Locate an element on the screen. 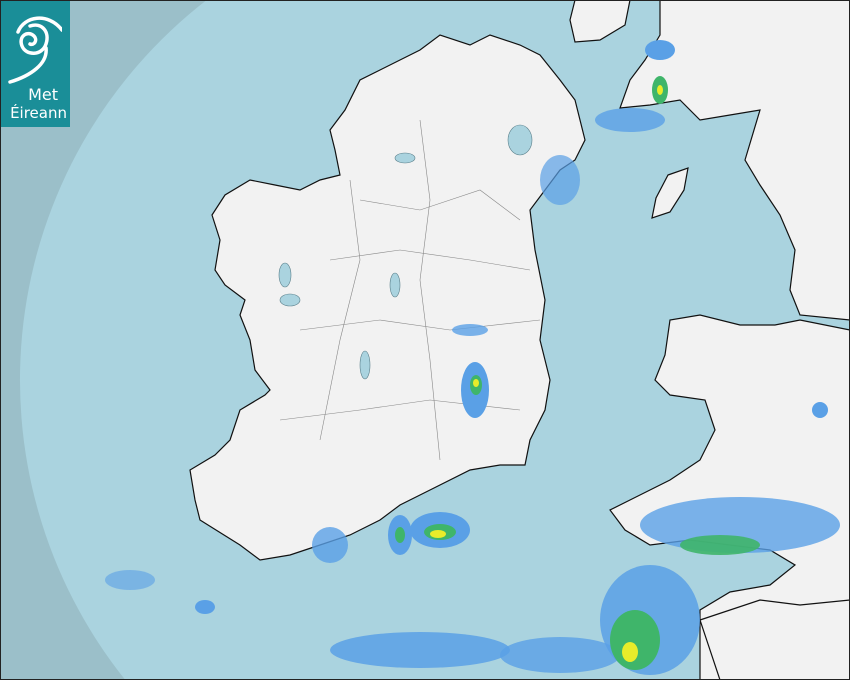 The image size is (850, 680). met-eireann-logo: Met Éireann is located at coordinates (35, 63).